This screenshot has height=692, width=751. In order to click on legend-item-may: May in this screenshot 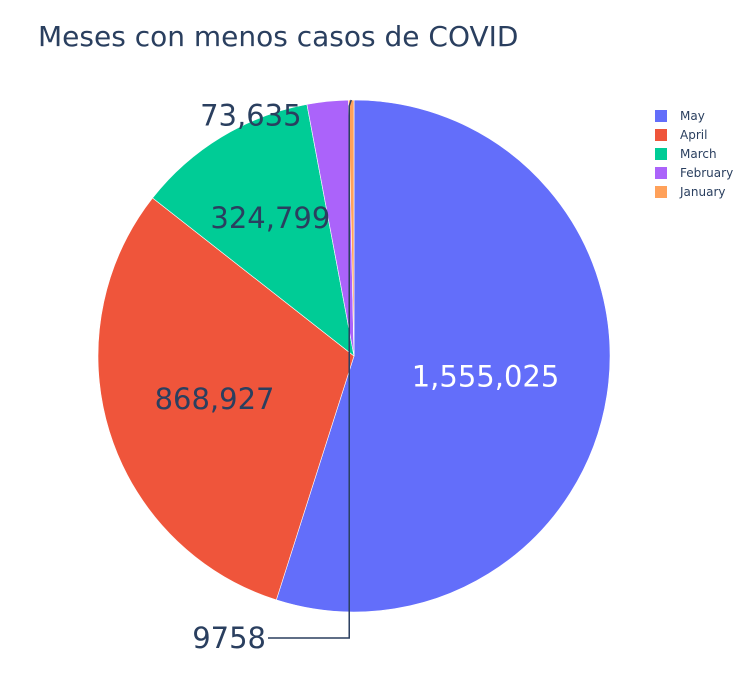, I will do `click(694, 115)`.